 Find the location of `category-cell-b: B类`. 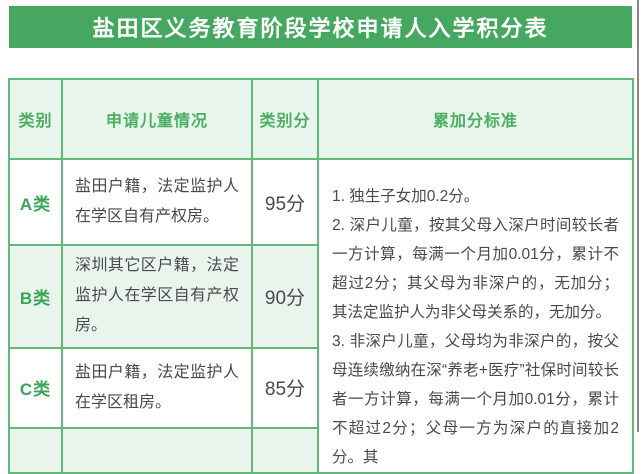

category-cell-b: B类 is located at coordinates (35, 296).